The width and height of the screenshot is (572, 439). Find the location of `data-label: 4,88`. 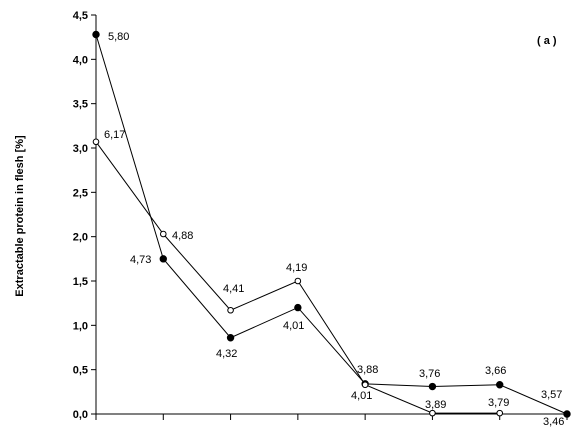

data-label: 4,88 is located at coordinates (182, 236).